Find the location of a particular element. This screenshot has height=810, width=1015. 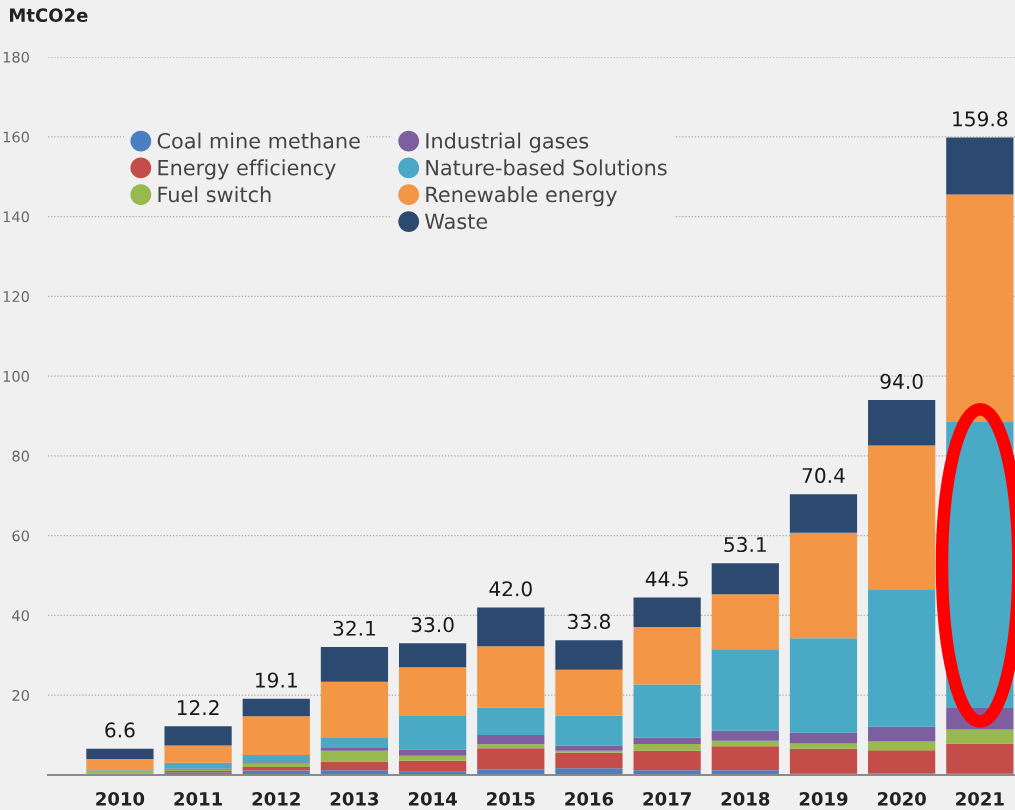

legend-label: Industrial gases is located at coordinates (507, 142).